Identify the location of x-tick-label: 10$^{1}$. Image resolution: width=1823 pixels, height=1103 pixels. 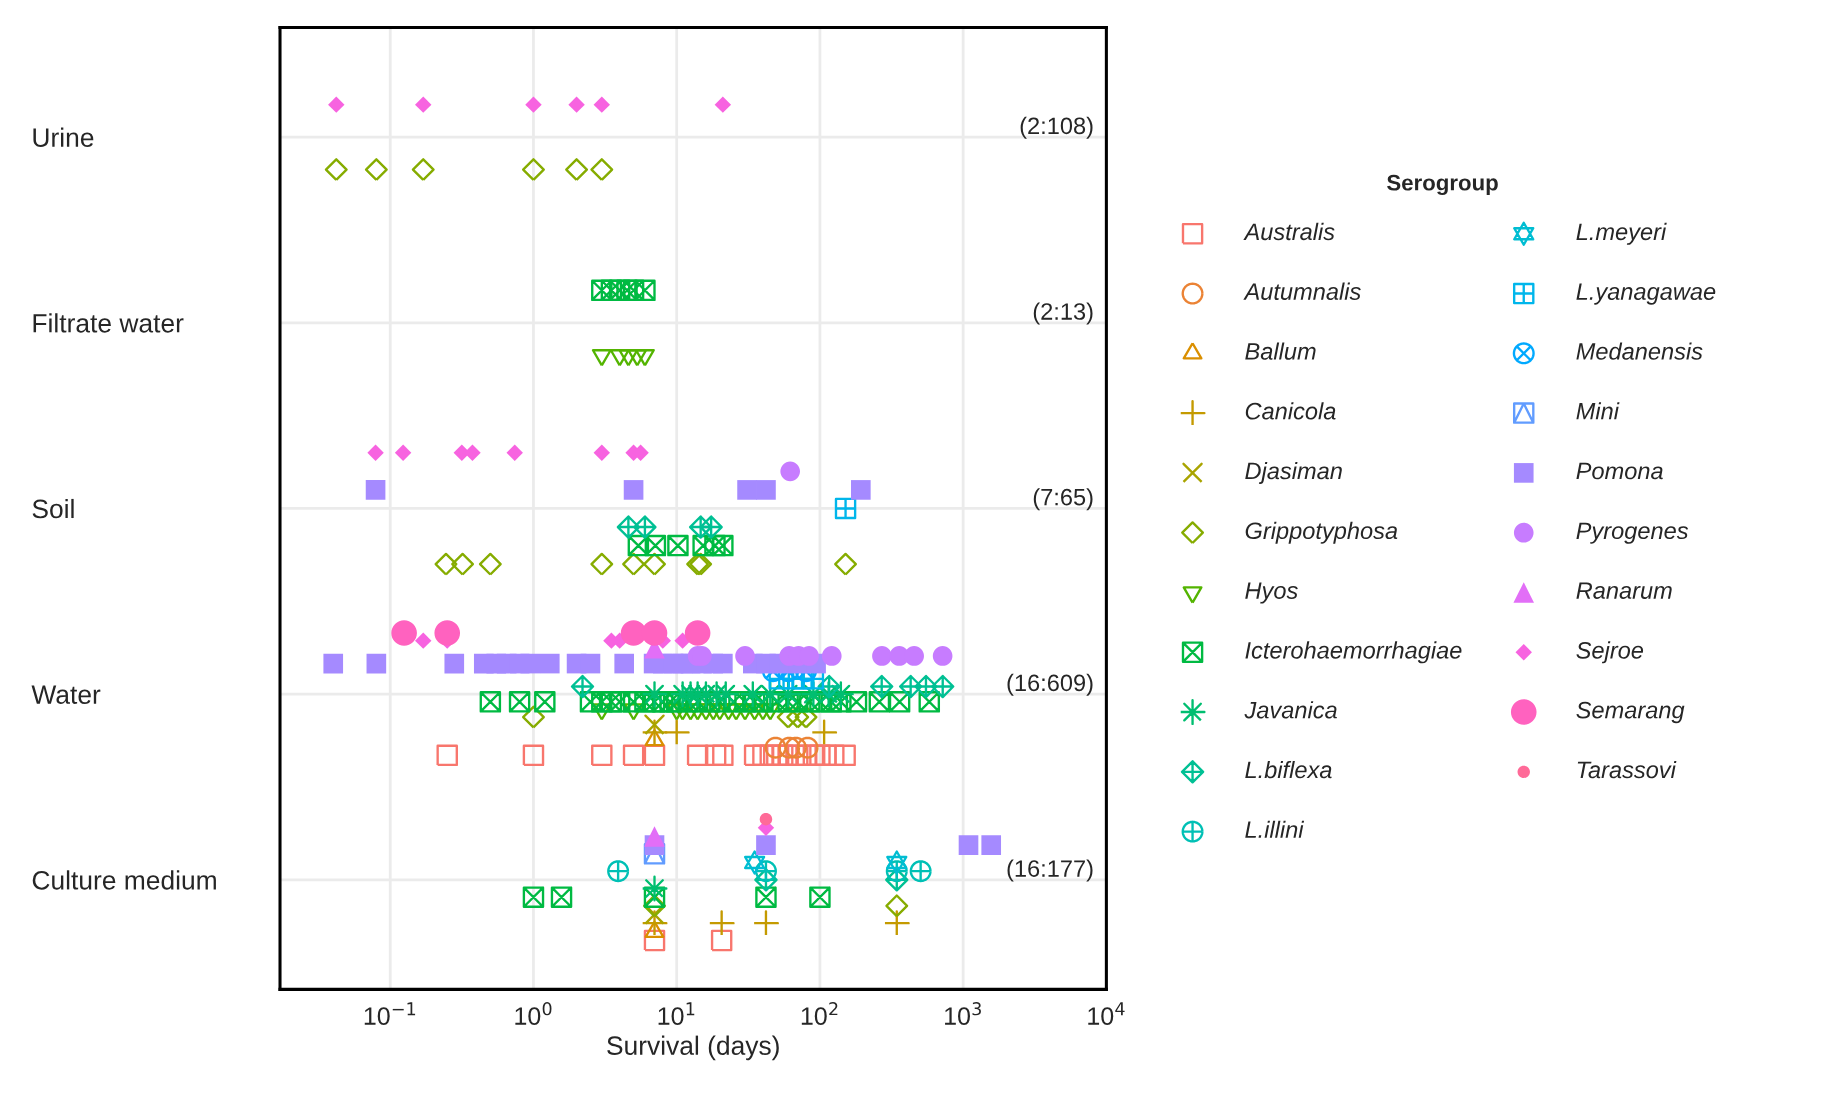
(676, 1013).